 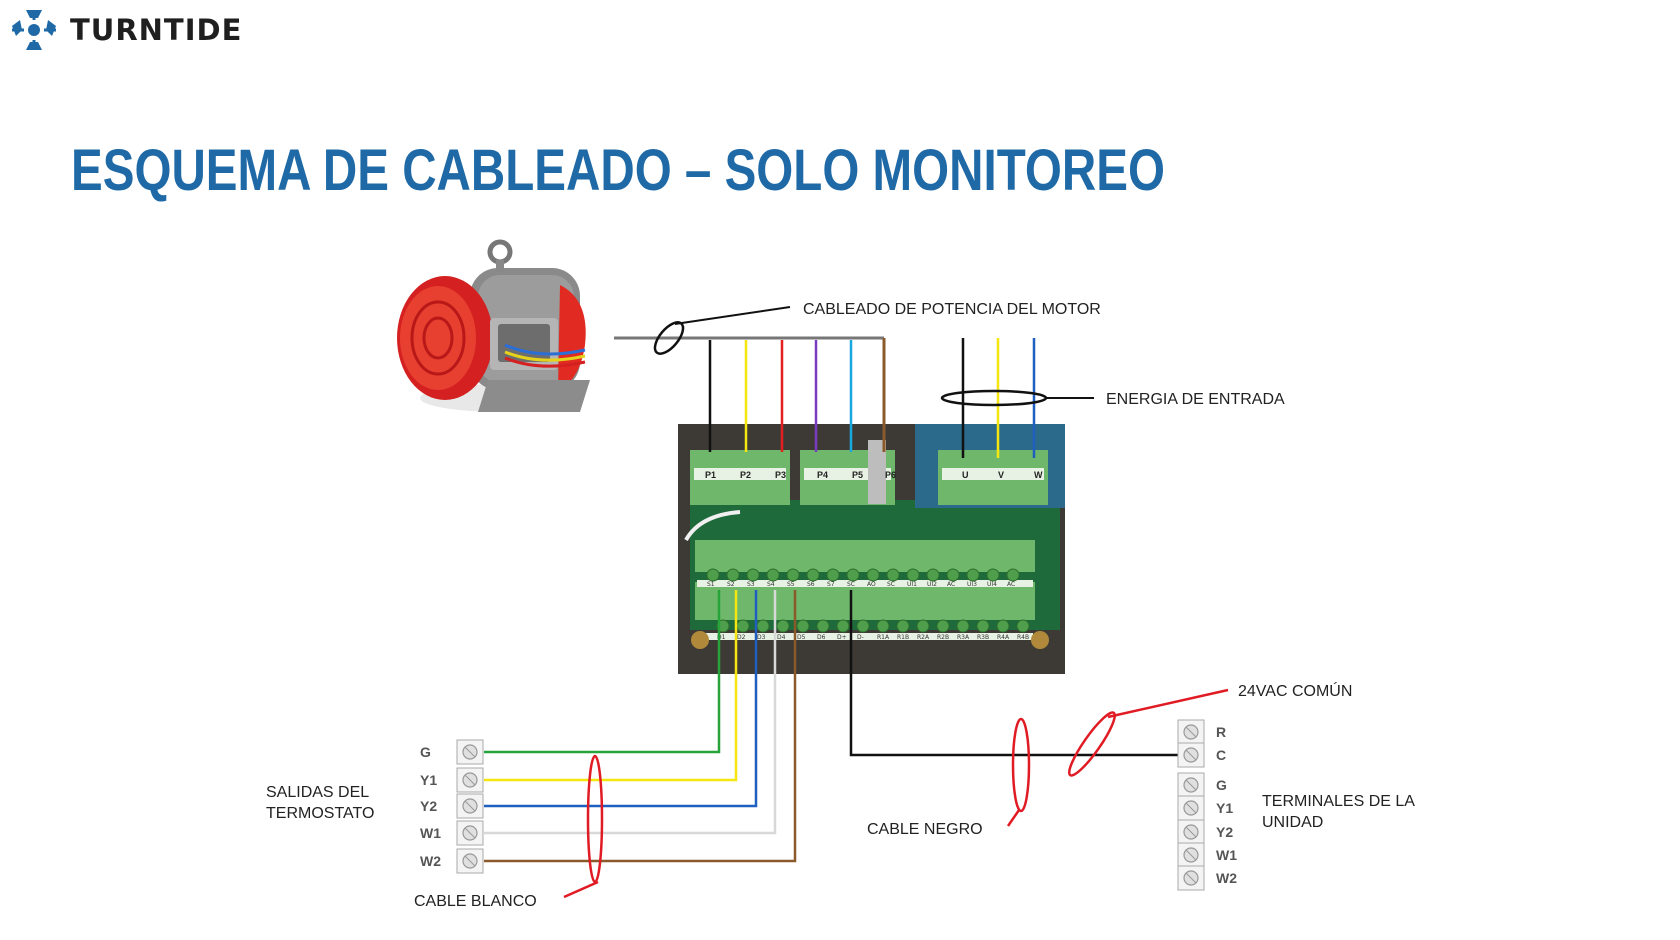 I want to click on common-loop, so click(x=1092, y=744).